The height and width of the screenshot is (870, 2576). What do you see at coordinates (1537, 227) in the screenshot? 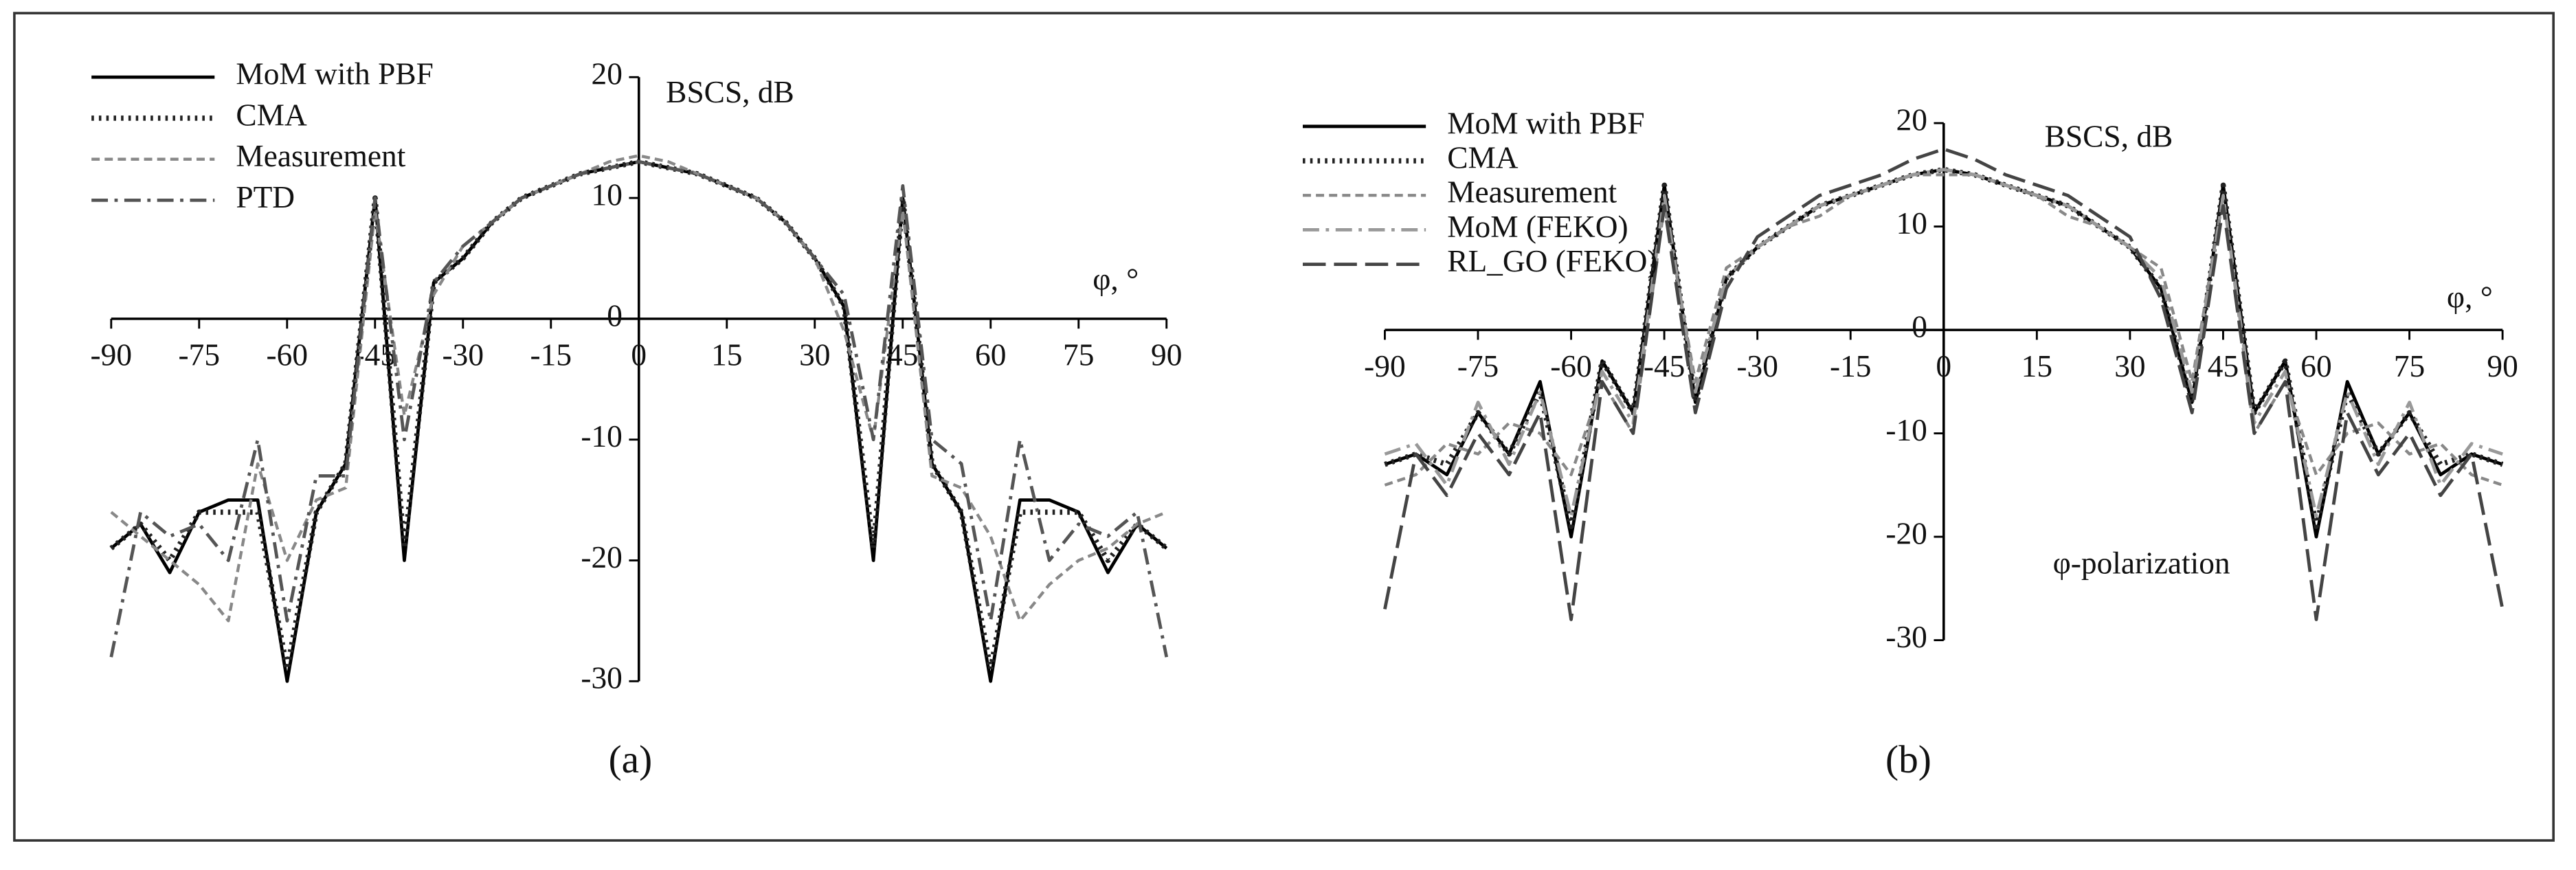
I see `legend-label: MoM (FEKO)` at bounding box center [1537, 227].